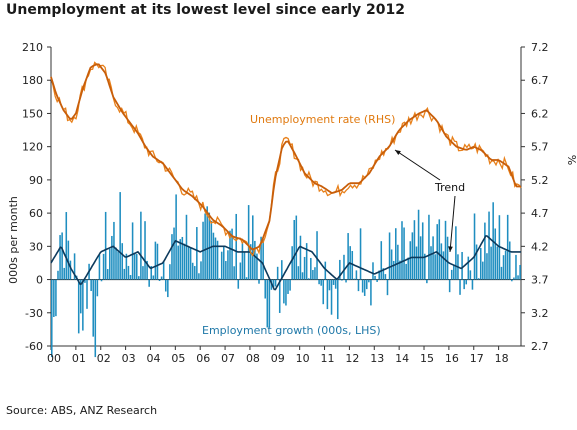 The width and height of the screenshot is (577, 430). What do you see at coordinates (34, 346) in the screenshot?
I see `left-tick-label: -60` at bounding box center [34, 346].